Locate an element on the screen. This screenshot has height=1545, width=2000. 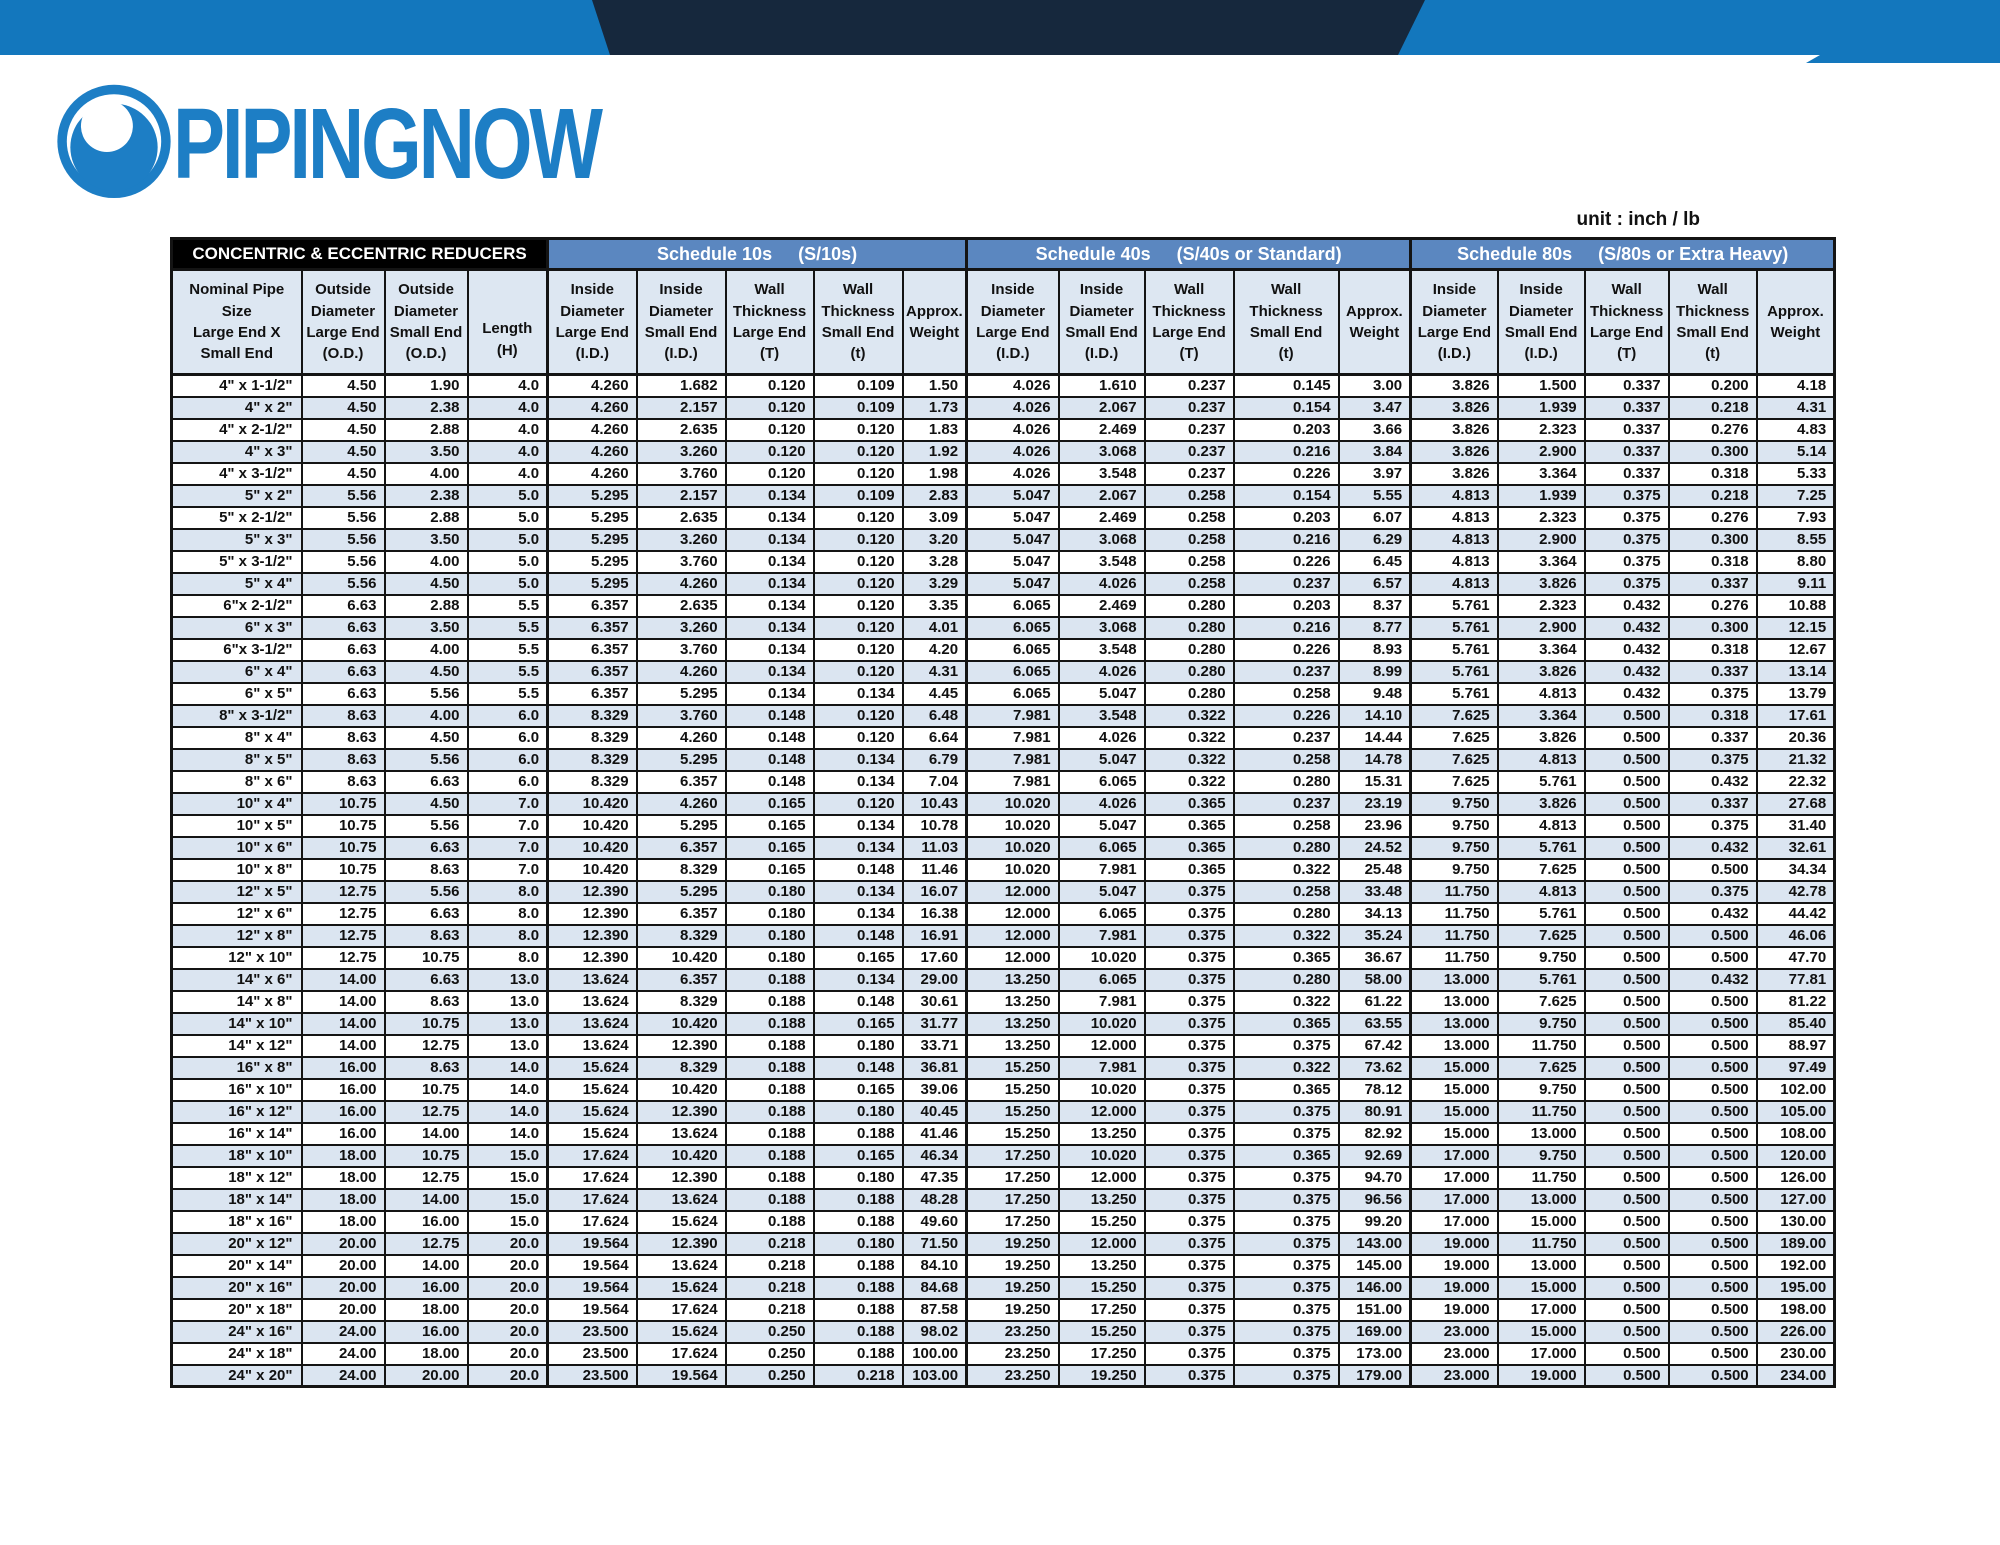
cell-value: 1.682 is located at coordinates (681, 385).